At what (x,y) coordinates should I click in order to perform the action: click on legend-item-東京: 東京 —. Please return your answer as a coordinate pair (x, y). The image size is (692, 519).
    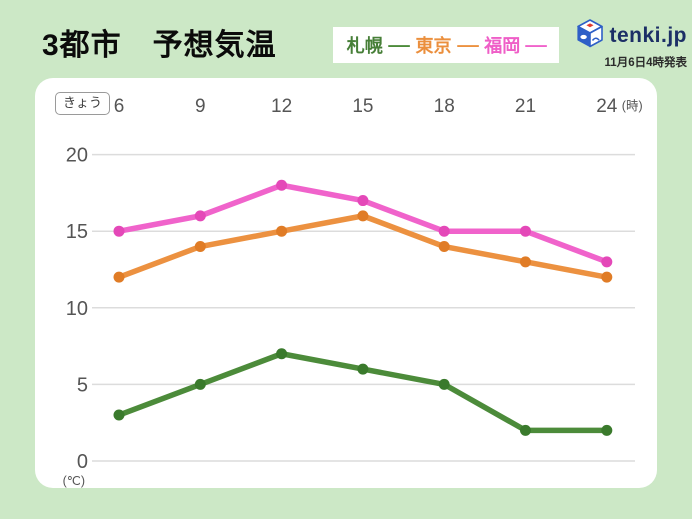
    Looking at the image, I should click on (447, 45).